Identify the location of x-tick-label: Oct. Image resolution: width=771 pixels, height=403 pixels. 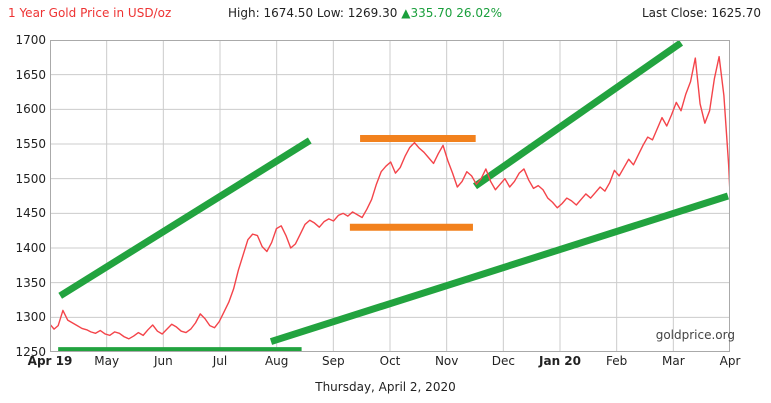
(390, 361).